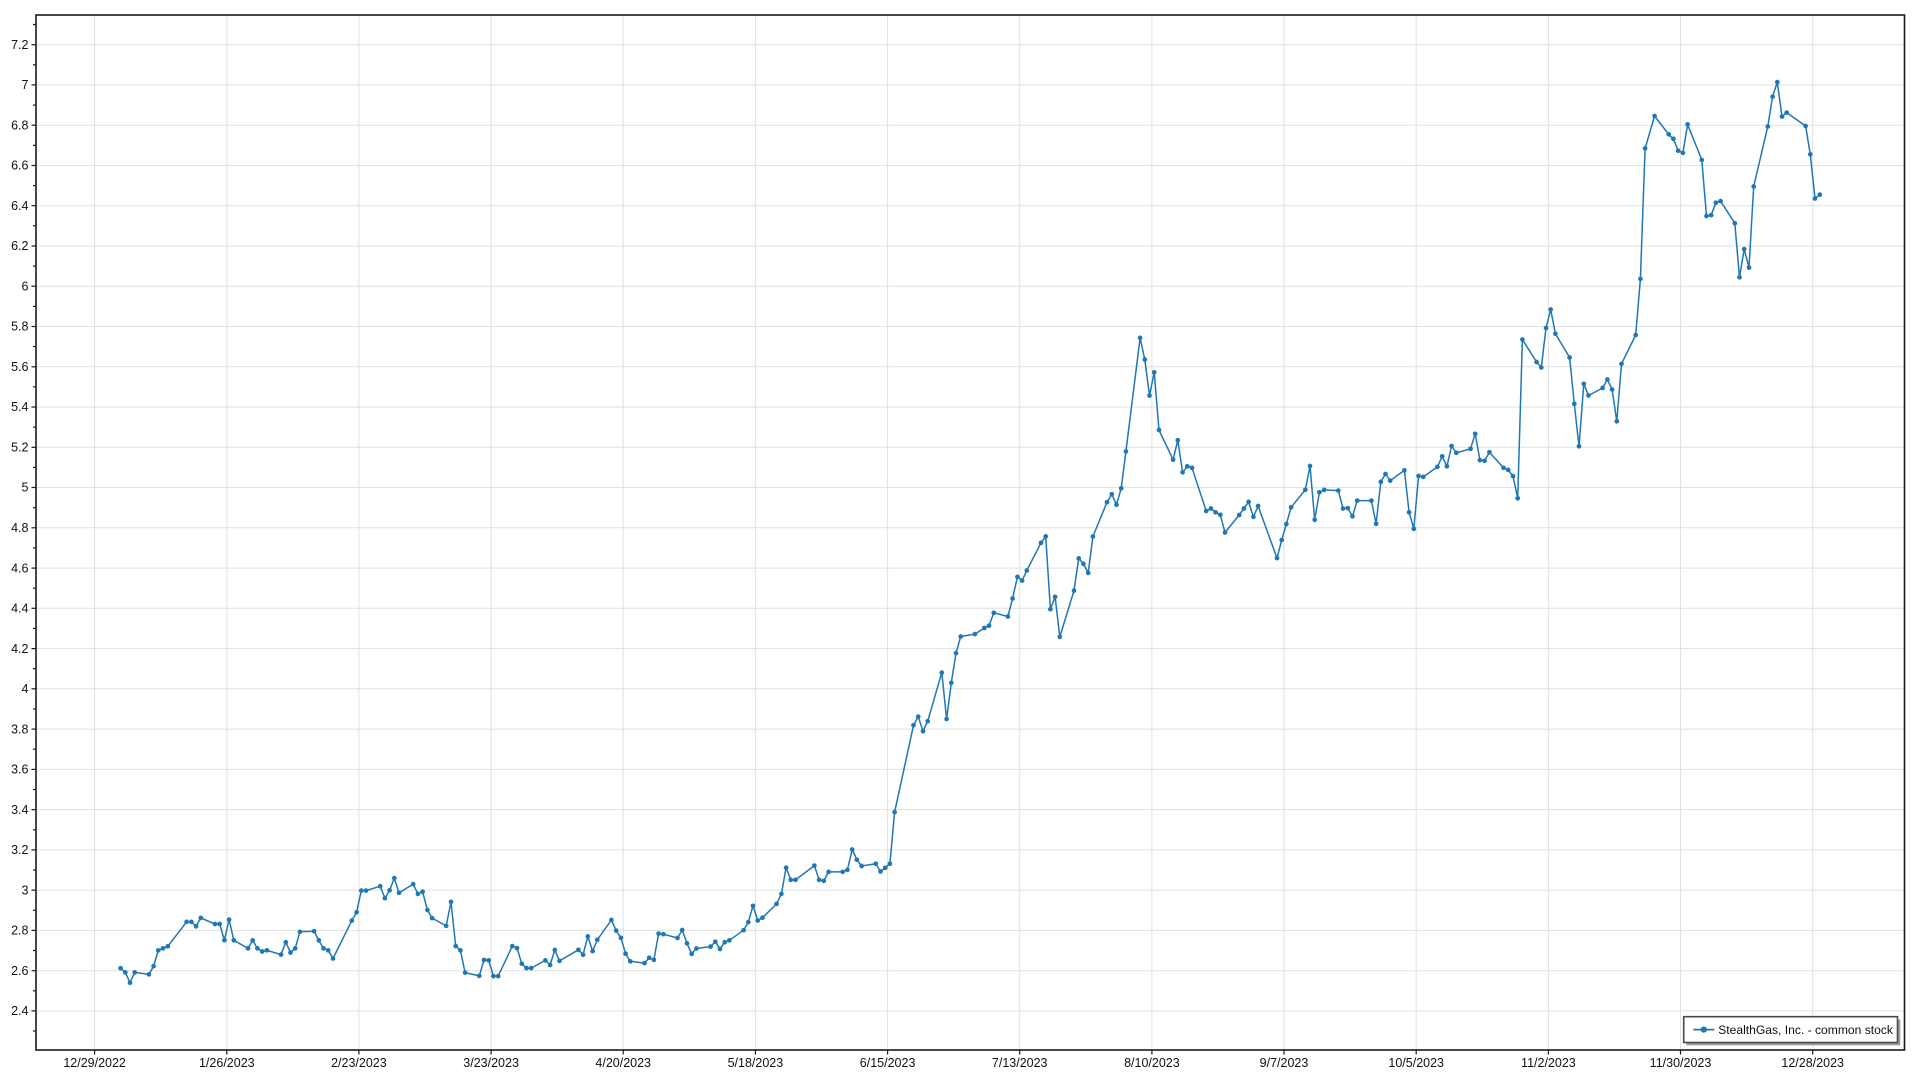 This screenshot has width=1920, height=1080. I want to click on svg-text: 2.6, so click(19, 971).